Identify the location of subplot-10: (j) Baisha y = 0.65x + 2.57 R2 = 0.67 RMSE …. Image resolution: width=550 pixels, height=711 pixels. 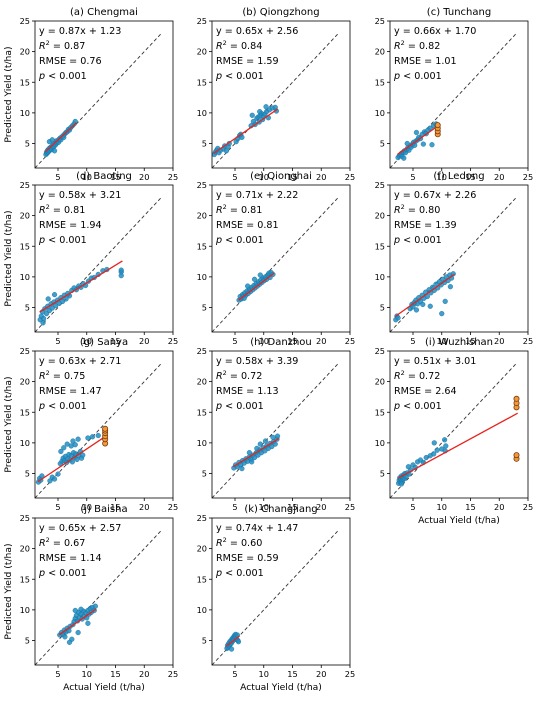
(90, 598).